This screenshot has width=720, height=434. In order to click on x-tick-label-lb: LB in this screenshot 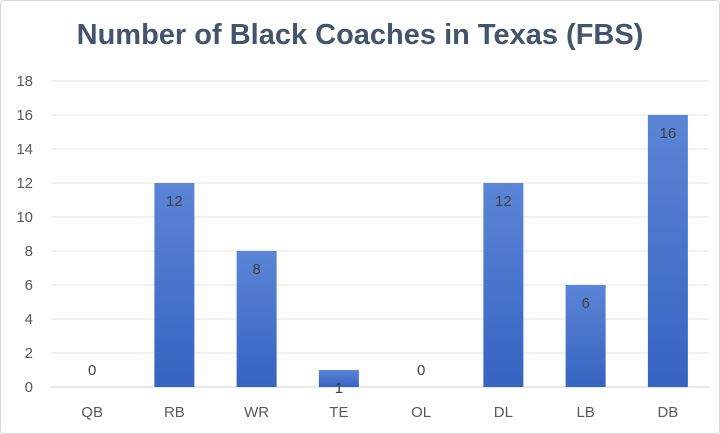, I will do `click(585, 412)`.